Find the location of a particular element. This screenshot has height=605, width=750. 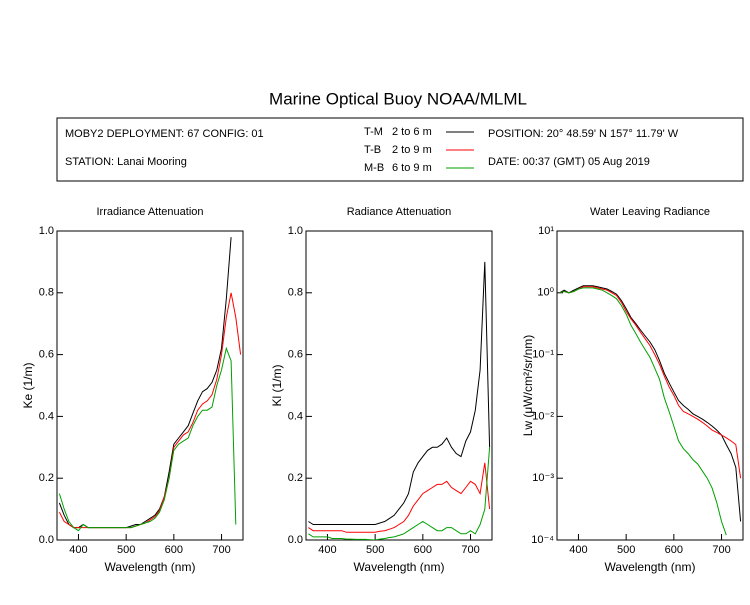

y-tick-label: 10⁻⁴ is located at coordinates (542, 540).